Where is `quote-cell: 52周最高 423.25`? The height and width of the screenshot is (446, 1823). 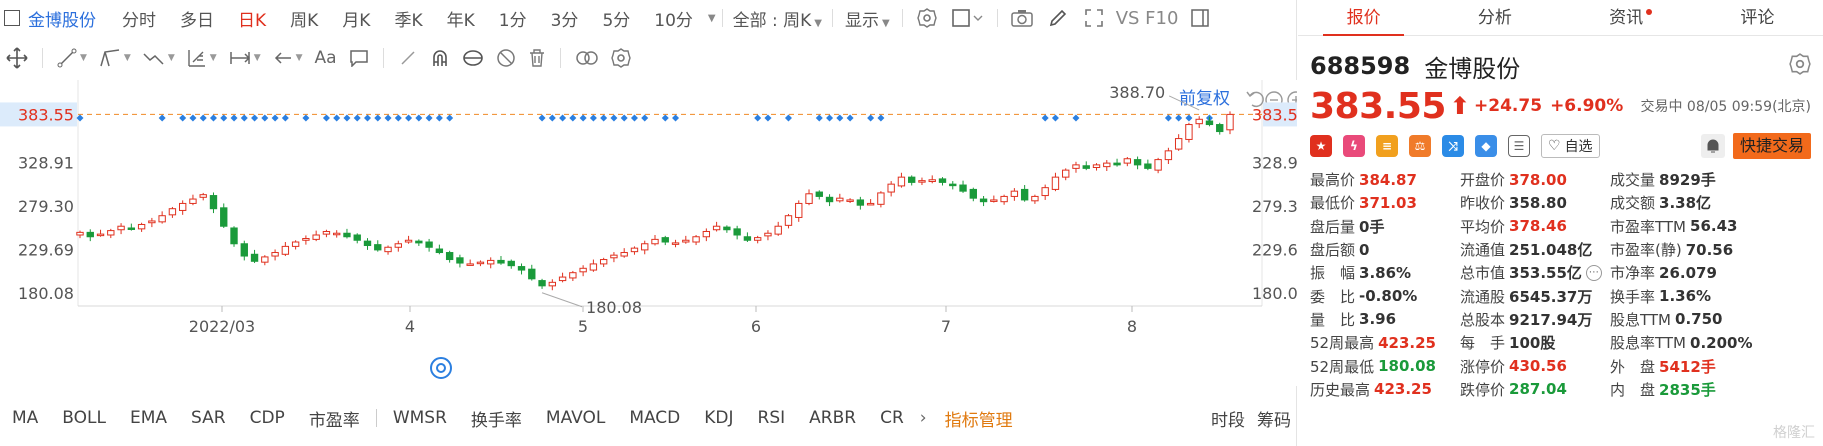
quote-cell: 52周最高 423.25 is located at coordinates (1385, 342).